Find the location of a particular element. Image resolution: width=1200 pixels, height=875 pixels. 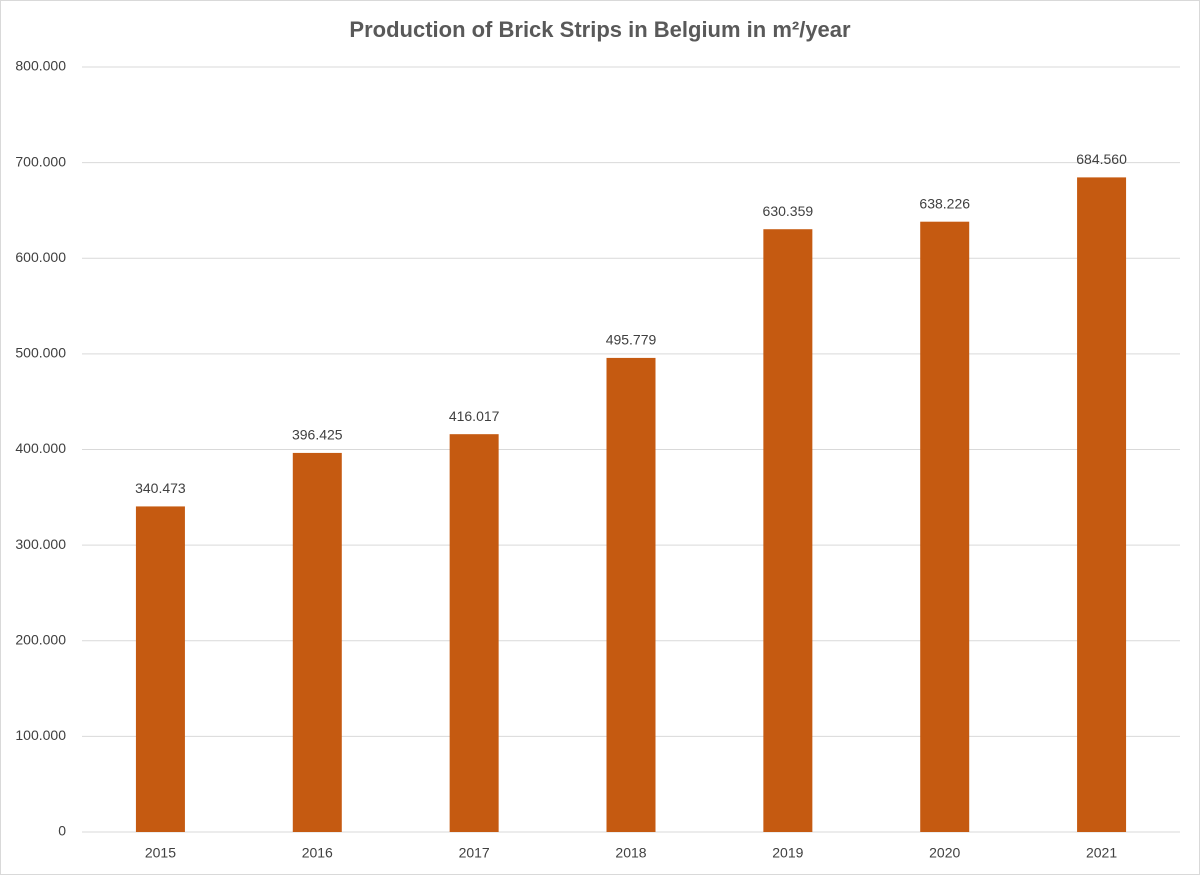

data-label: 416.017 is located at coordinates (474, 416).